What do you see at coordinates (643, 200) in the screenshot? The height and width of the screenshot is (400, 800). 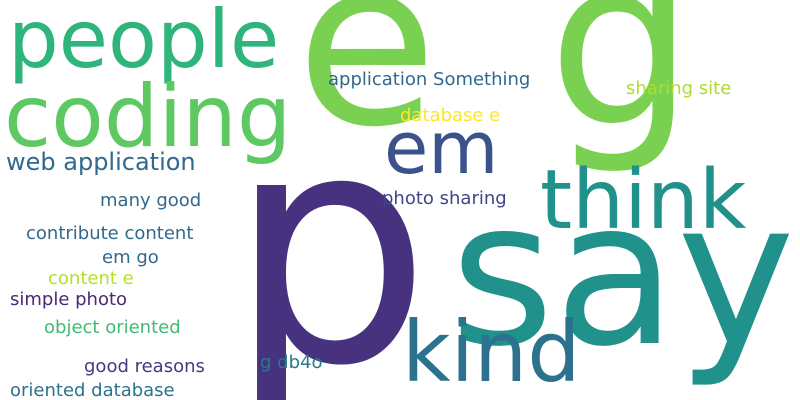 I see `word-think: think` at bounding box center [643, 200].